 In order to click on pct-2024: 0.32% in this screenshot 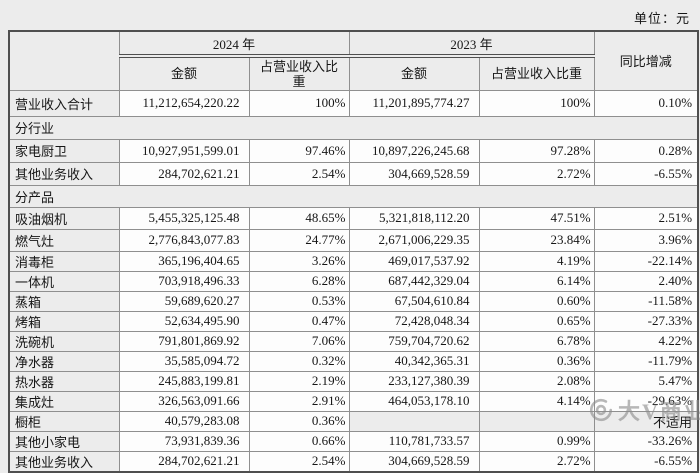, I will do `click(299, 361)`.